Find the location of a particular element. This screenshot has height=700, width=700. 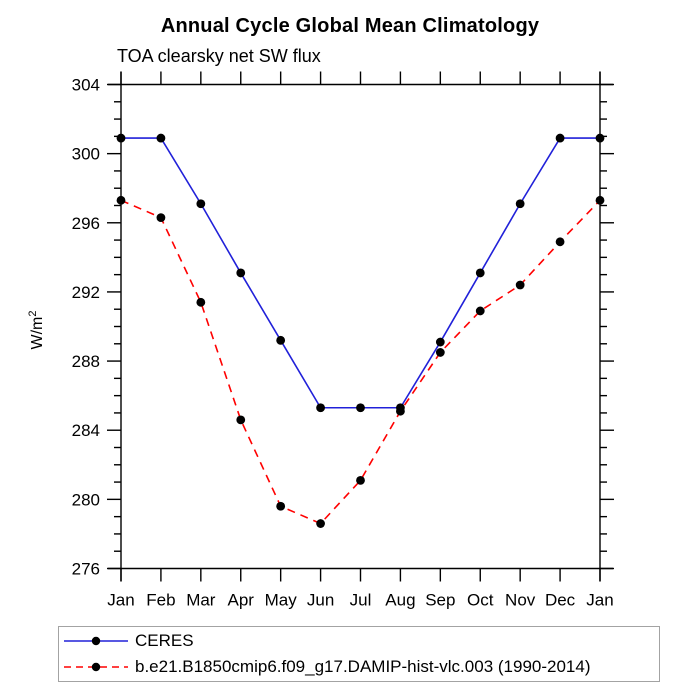

x-tick-label: Mar is located at coordinates (201, 600).